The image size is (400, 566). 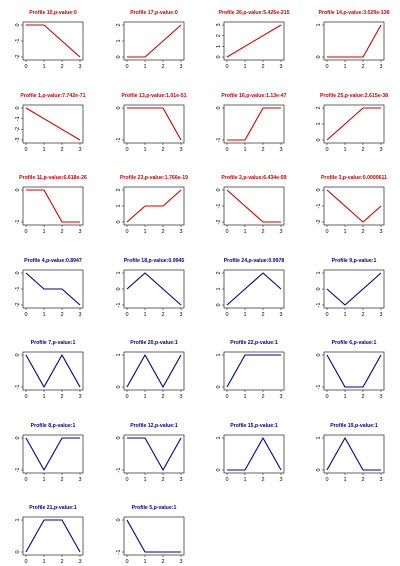 What do you see at coordinates (354, 13) in the screenshot?
I see `panel-title: Profile 14,p-value:3.029e-136` at bounding box center [354, 13].